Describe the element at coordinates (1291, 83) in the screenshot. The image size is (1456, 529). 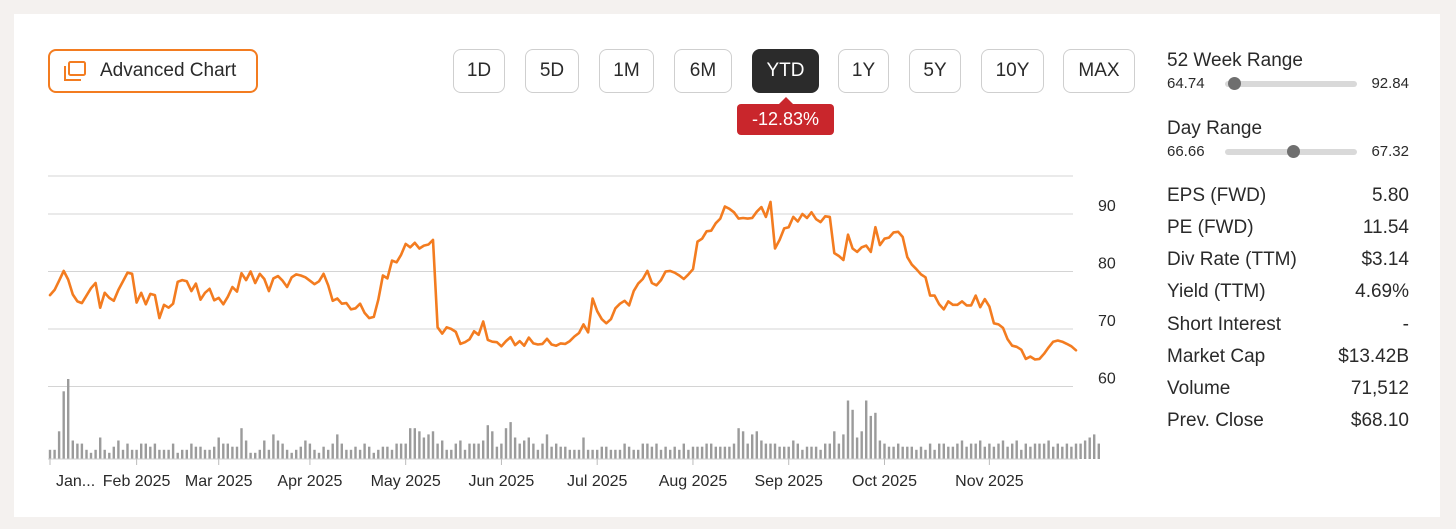
I see `week52-range-track` at that location.